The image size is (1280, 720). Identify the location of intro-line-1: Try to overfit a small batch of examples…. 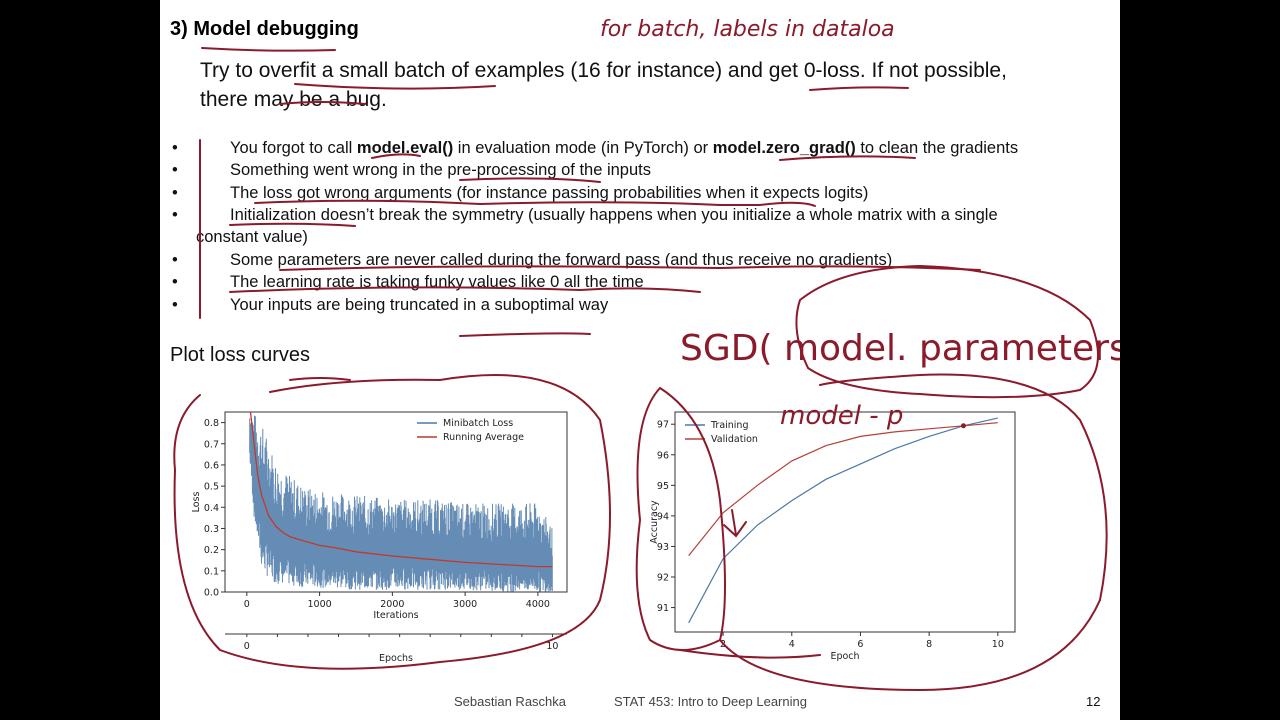
(603, 70).